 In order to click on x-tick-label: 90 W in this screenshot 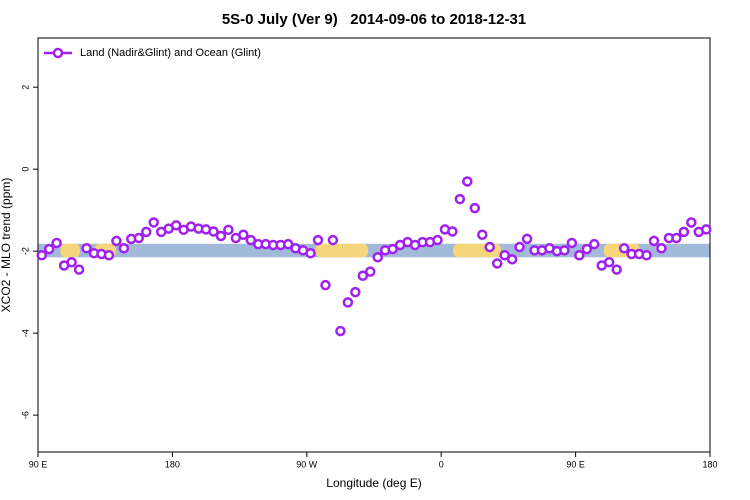, I will do `click(307, 464)`.